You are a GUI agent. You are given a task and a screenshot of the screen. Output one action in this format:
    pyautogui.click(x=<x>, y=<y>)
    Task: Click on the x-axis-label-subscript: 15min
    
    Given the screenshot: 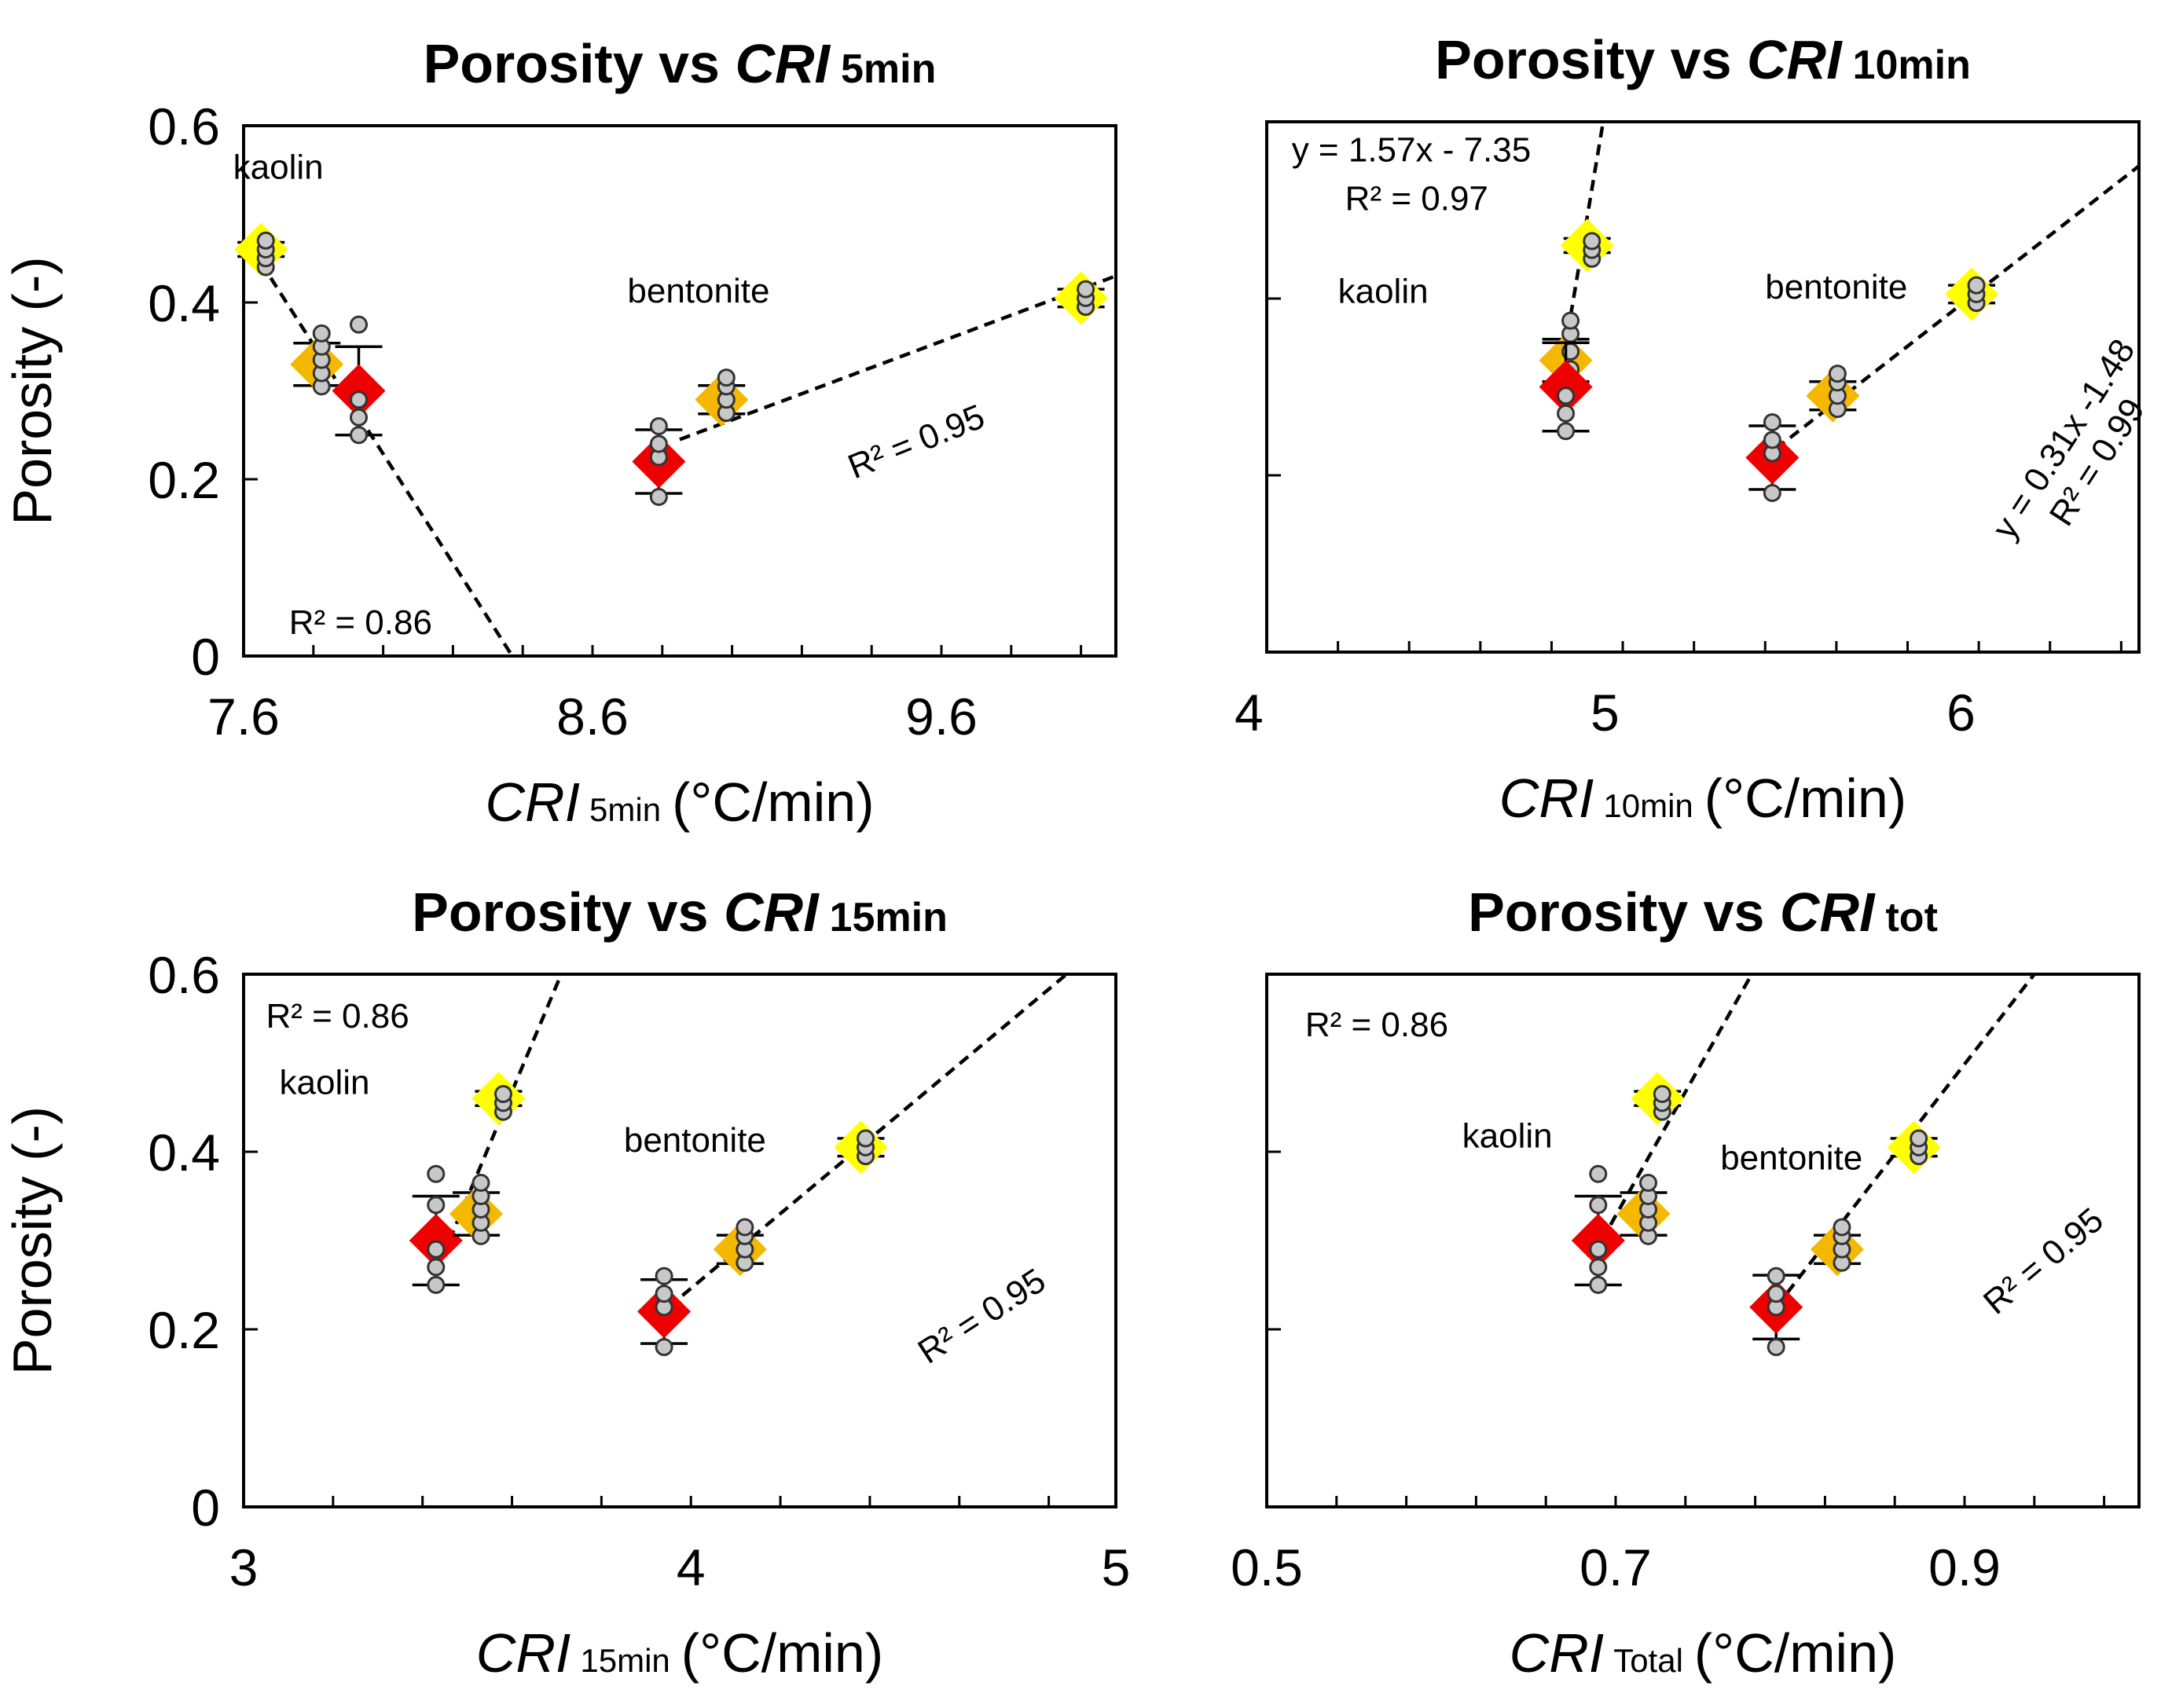 What is the action you would take?
    pyautogui.click(x=625, y=1660)
    